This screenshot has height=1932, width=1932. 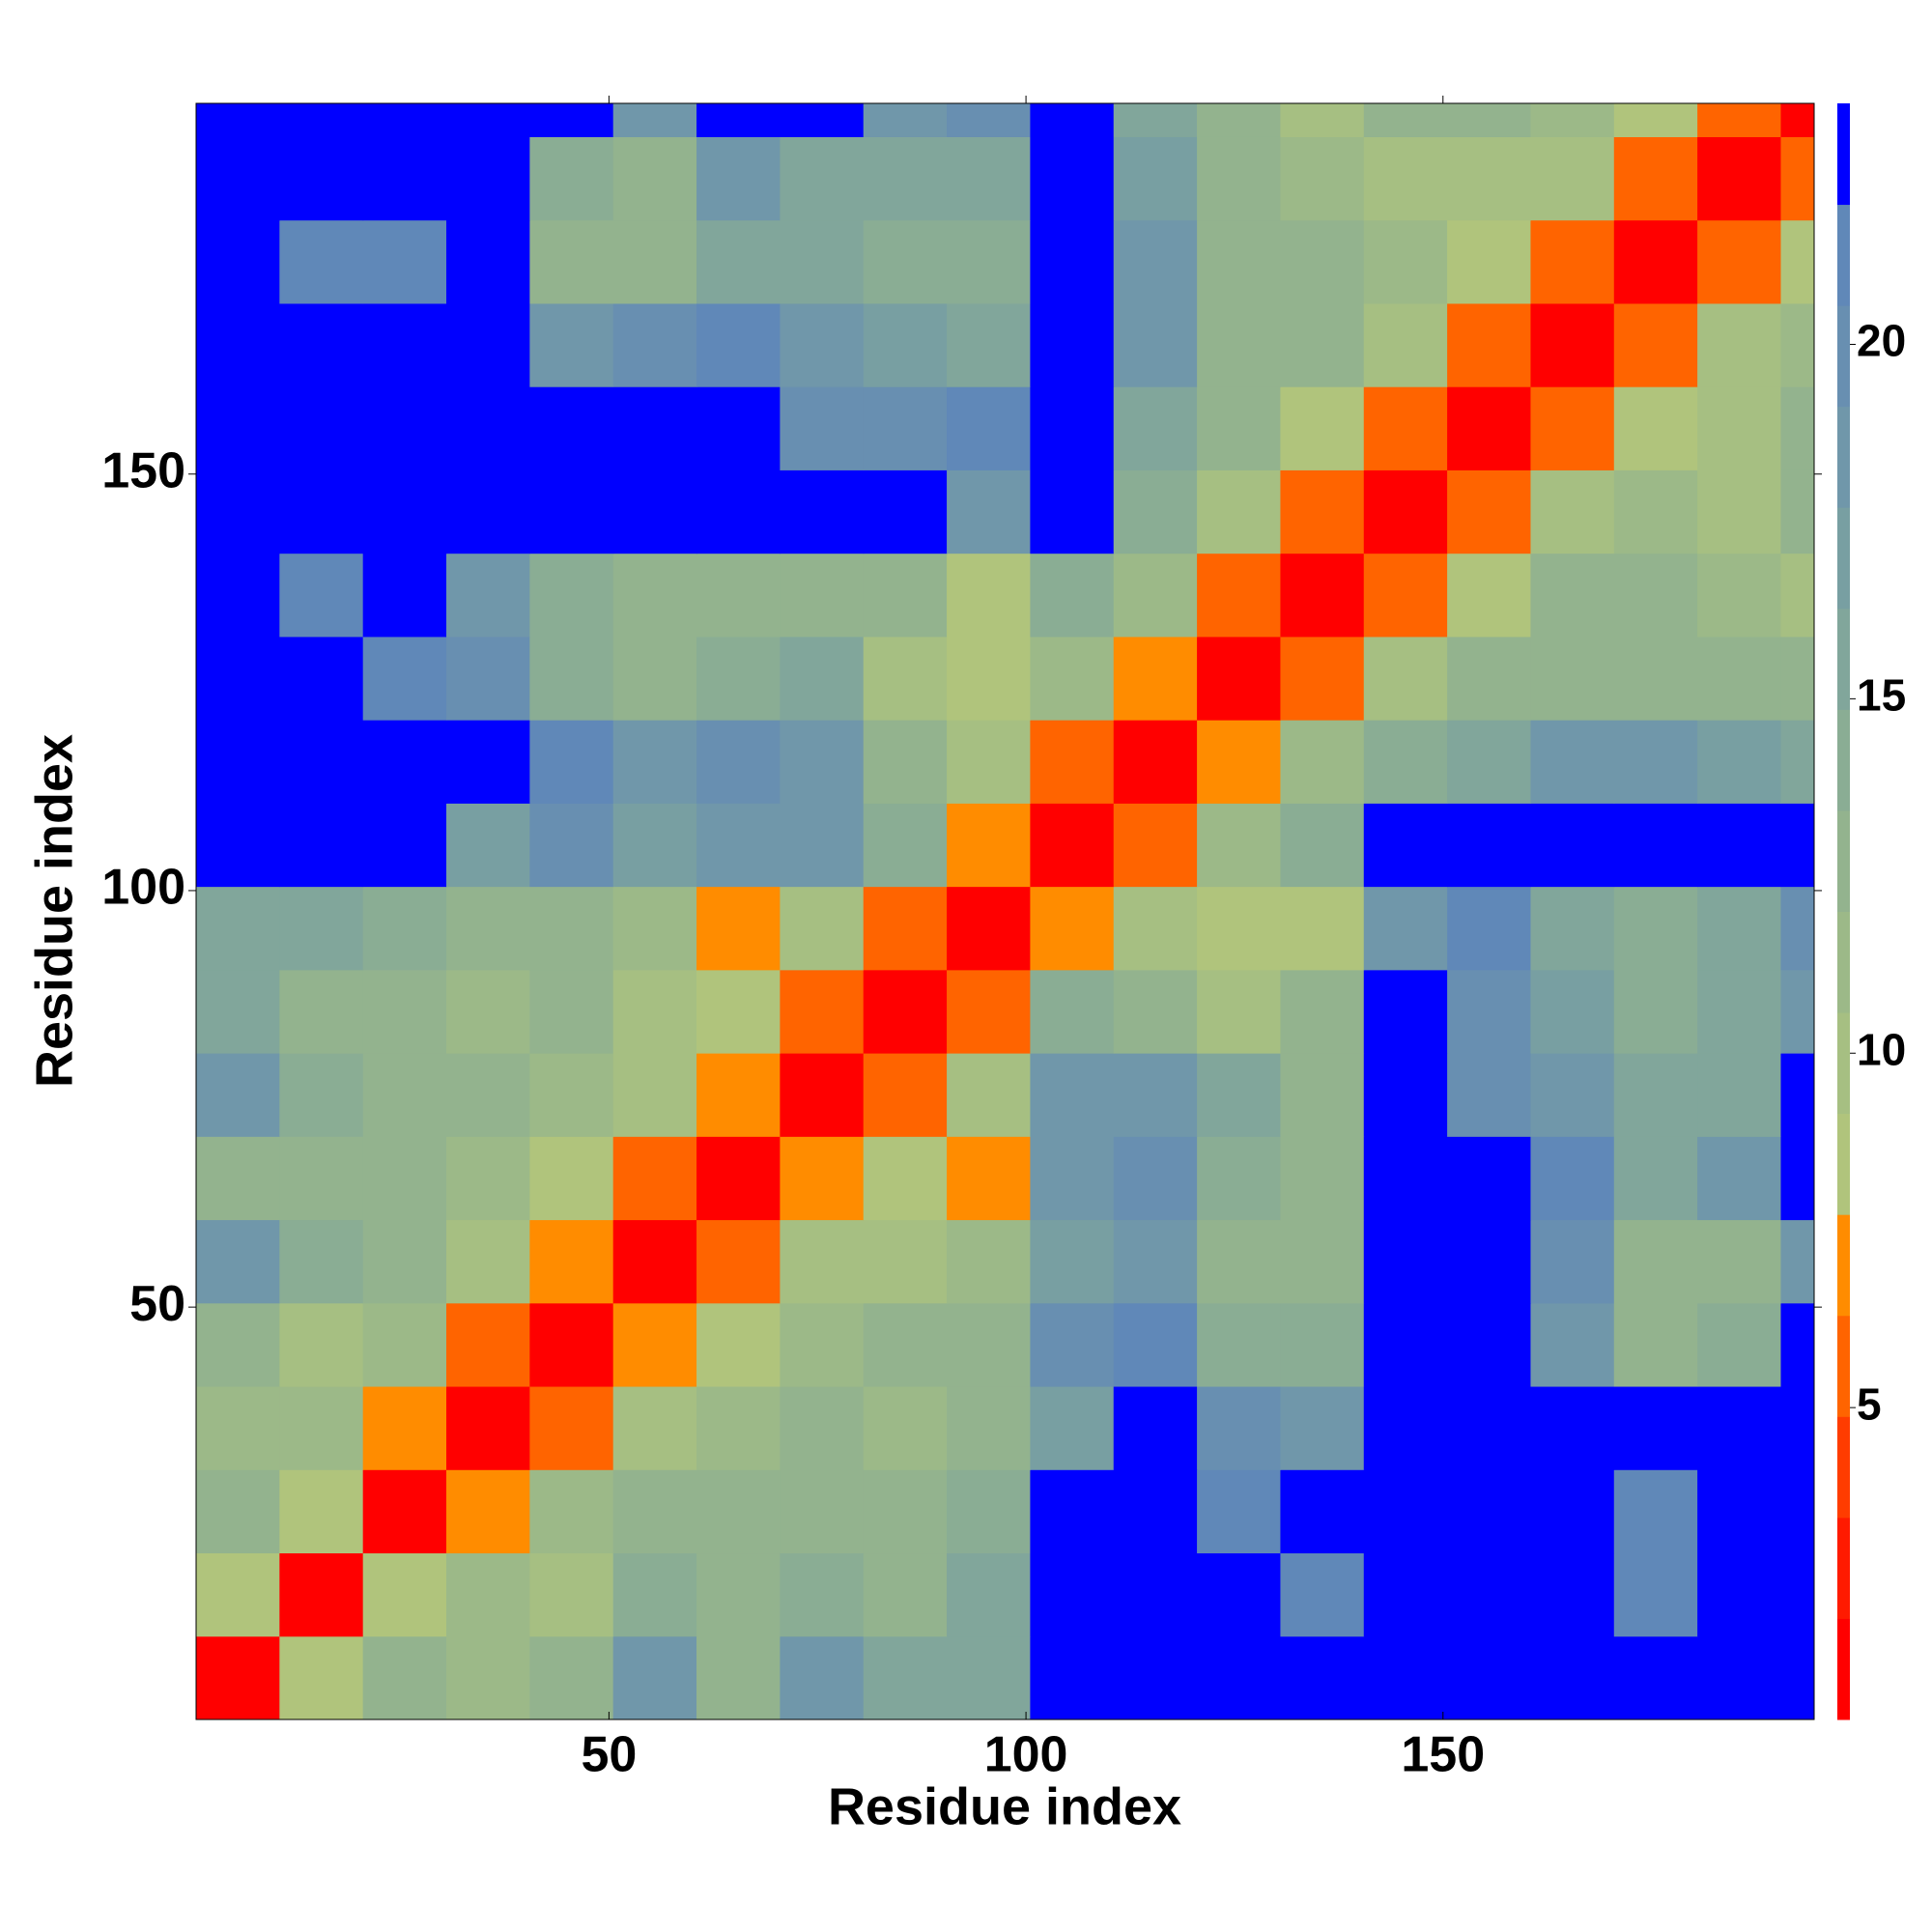 What do you see at coordinates (1869, 1403) in the screenshot?
I see `colorbar-tick-label: 5` at bounding box center [1869, 1403].